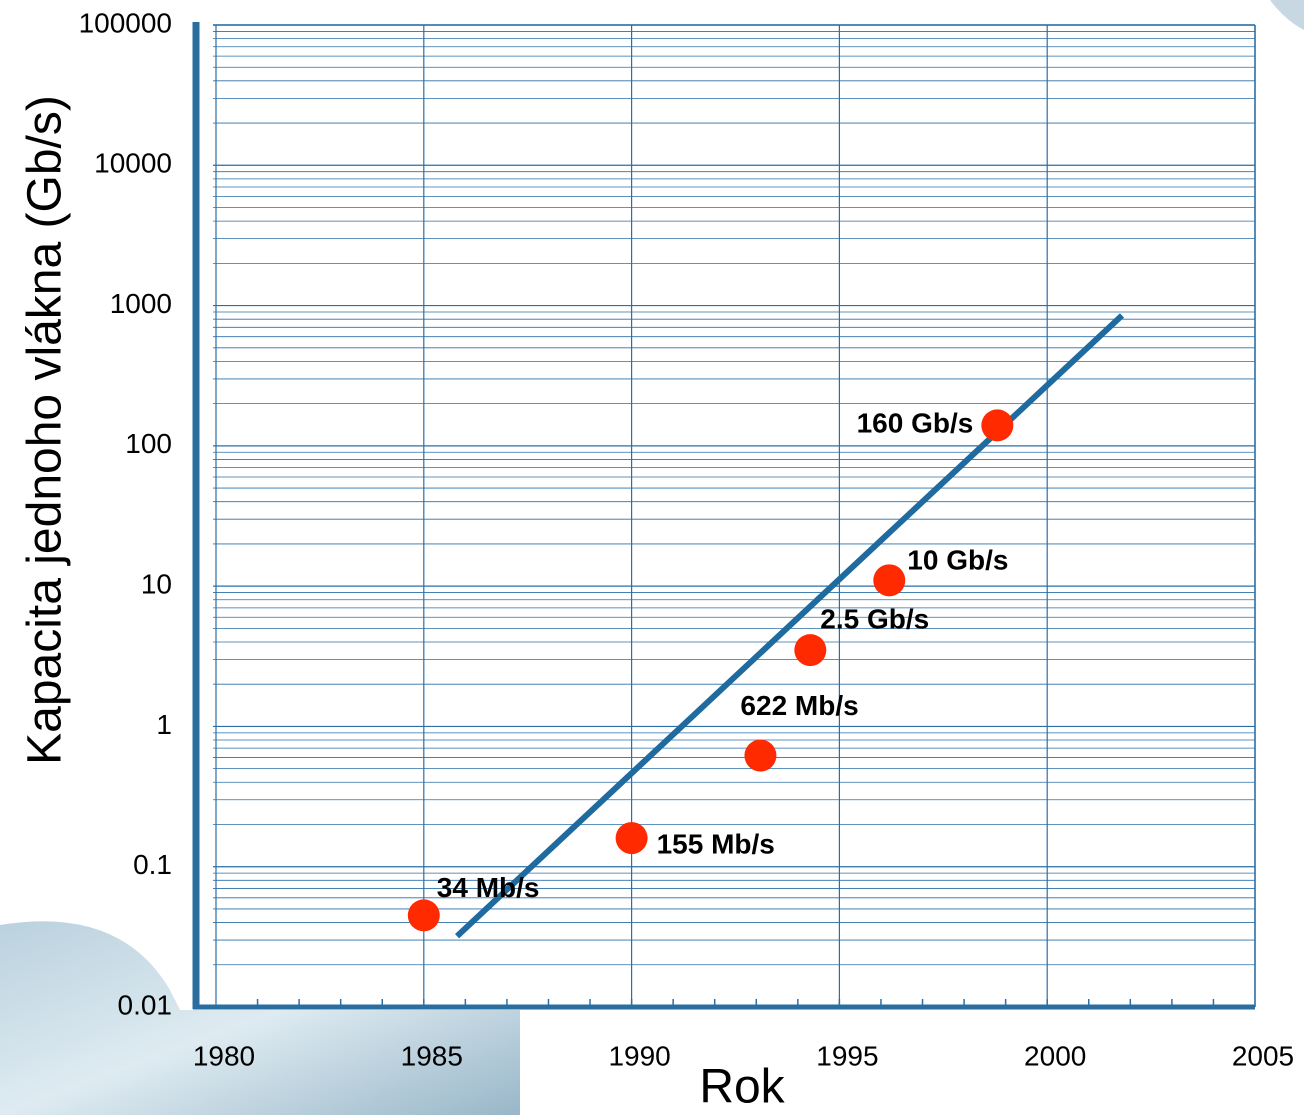 Image resolution: width=1304 pixels, height=1115 pixels. Describe the element at coordinates (1263, 1055) in the screenshot. I see `x-tick-label: 2005` at that location.